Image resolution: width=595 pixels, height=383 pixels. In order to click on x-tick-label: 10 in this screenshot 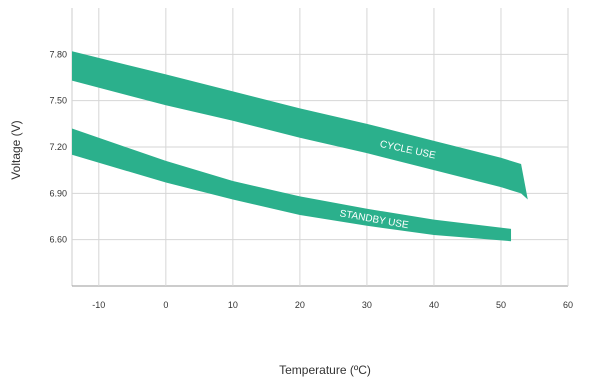, I will do `click(233, 305)`.